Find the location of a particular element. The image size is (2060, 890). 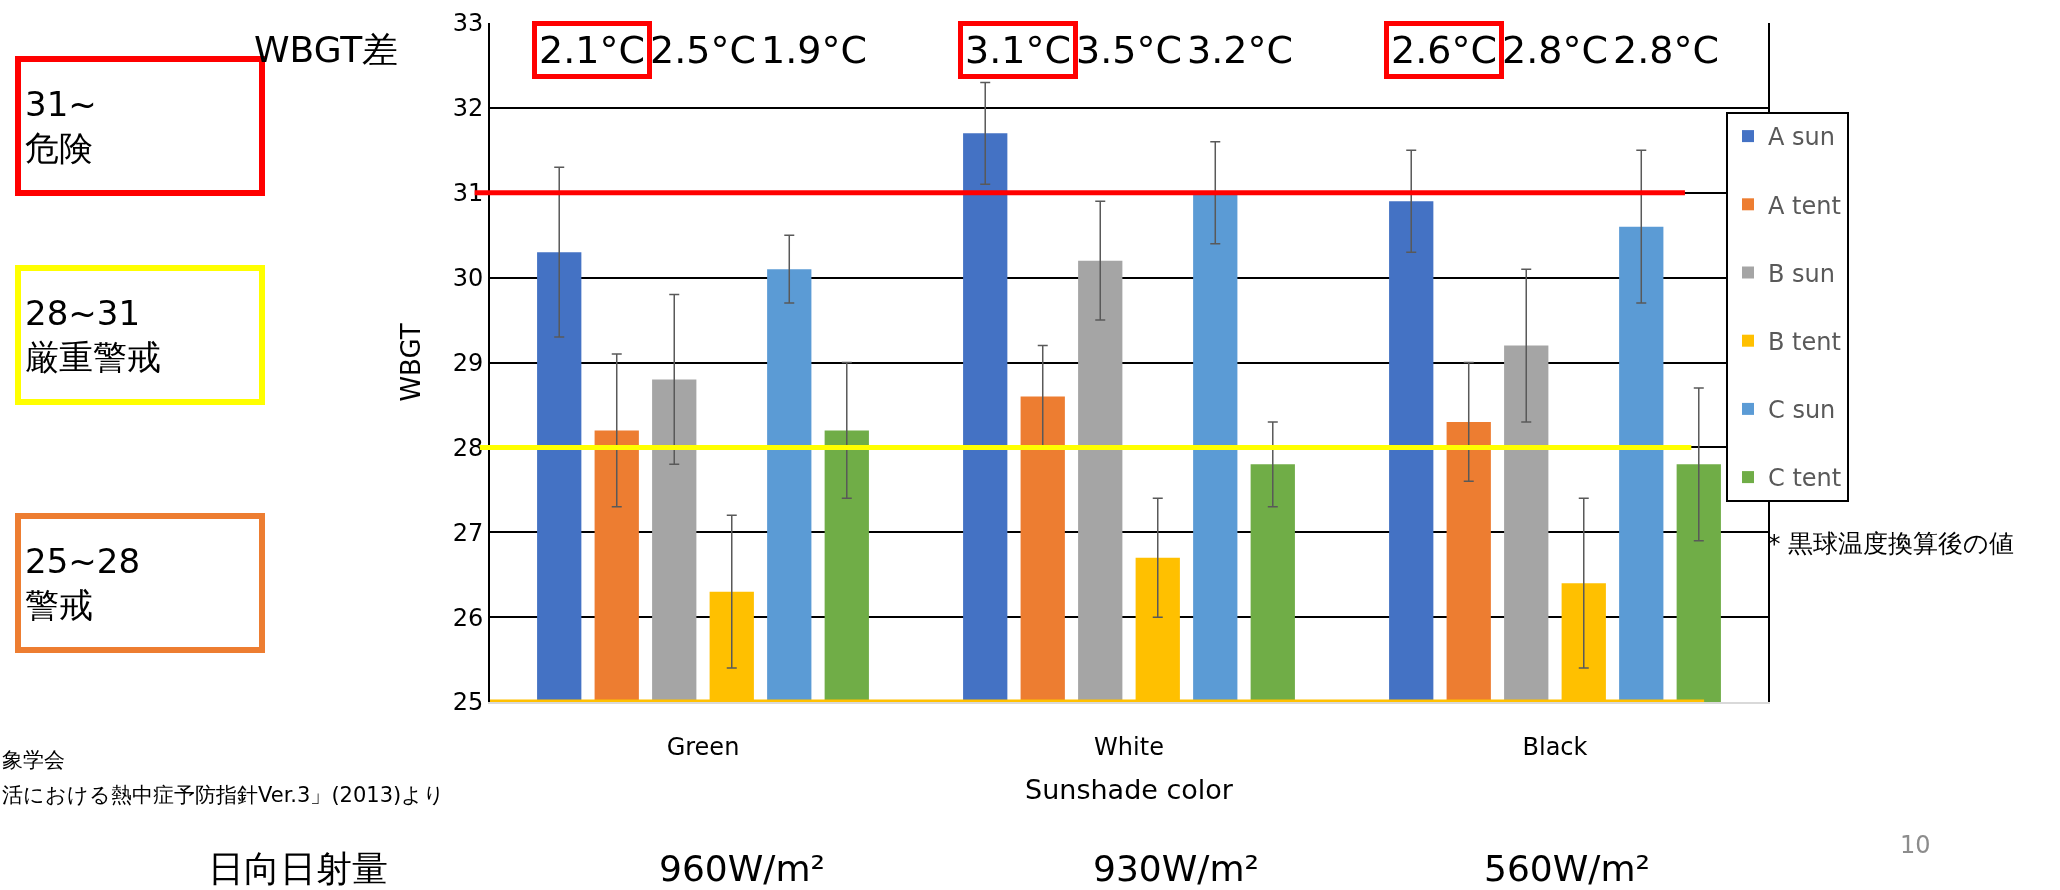

x-tick-label: White is located at coordinates (1129, 746).